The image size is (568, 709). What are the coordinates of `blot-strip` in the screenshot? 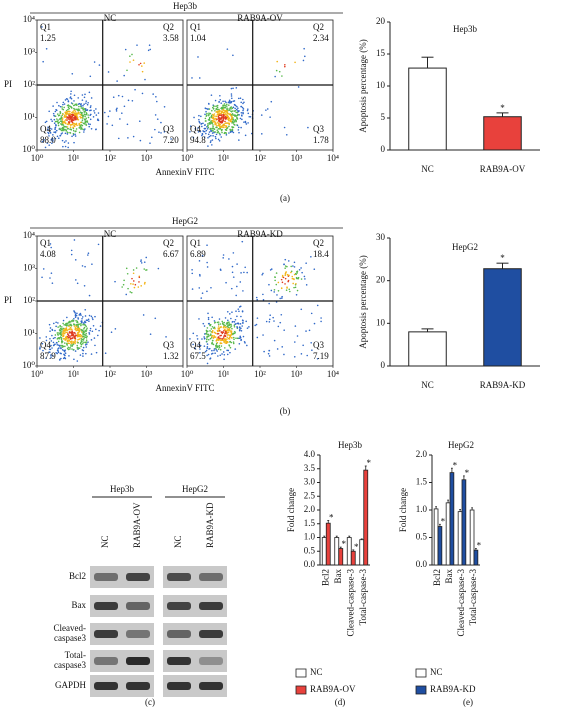 It's located at (122, 606).